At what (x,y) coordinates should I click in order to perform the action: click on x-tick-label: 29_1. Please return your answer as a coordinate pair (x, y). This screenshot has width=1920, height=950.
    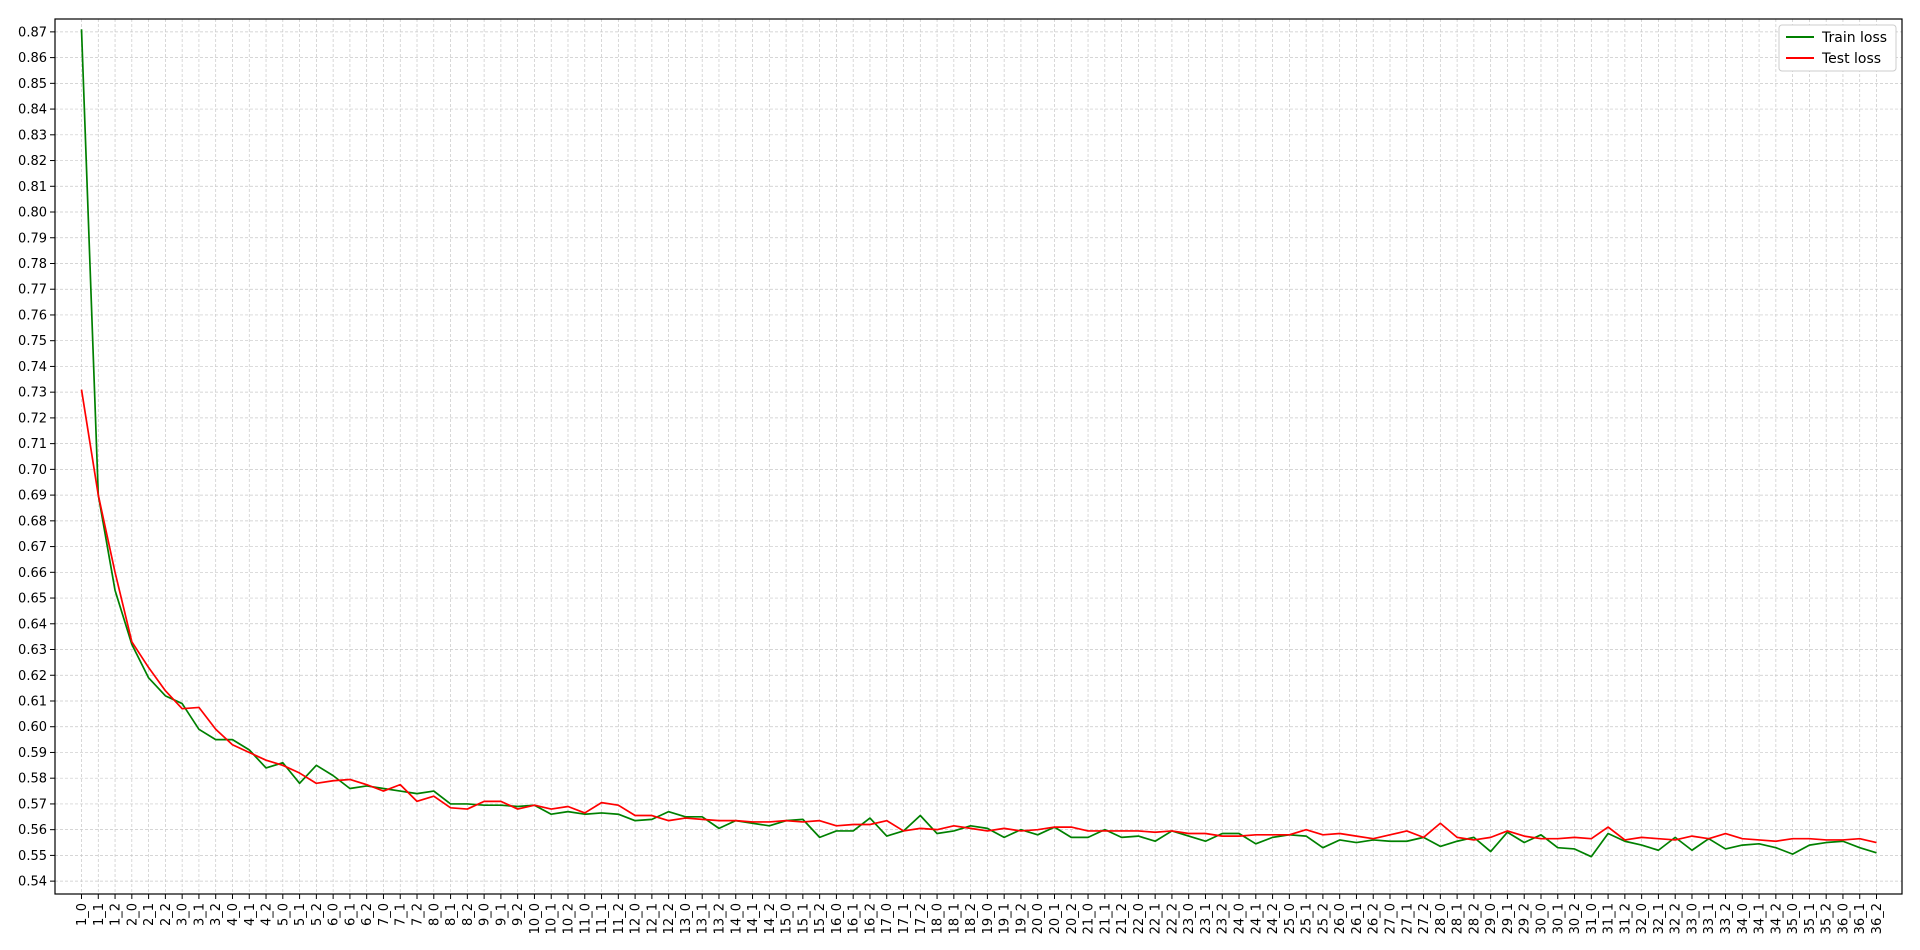
    Looking at the image, I should click on (1508, 918).